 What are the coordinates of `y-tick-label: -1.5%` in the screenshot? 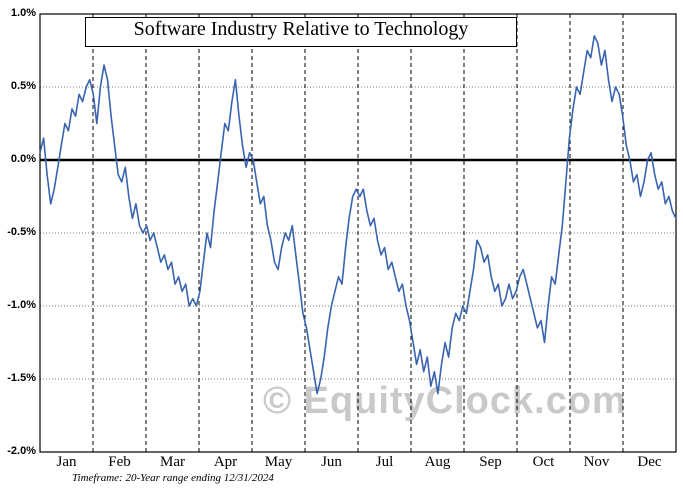 It's located at (21, 378).